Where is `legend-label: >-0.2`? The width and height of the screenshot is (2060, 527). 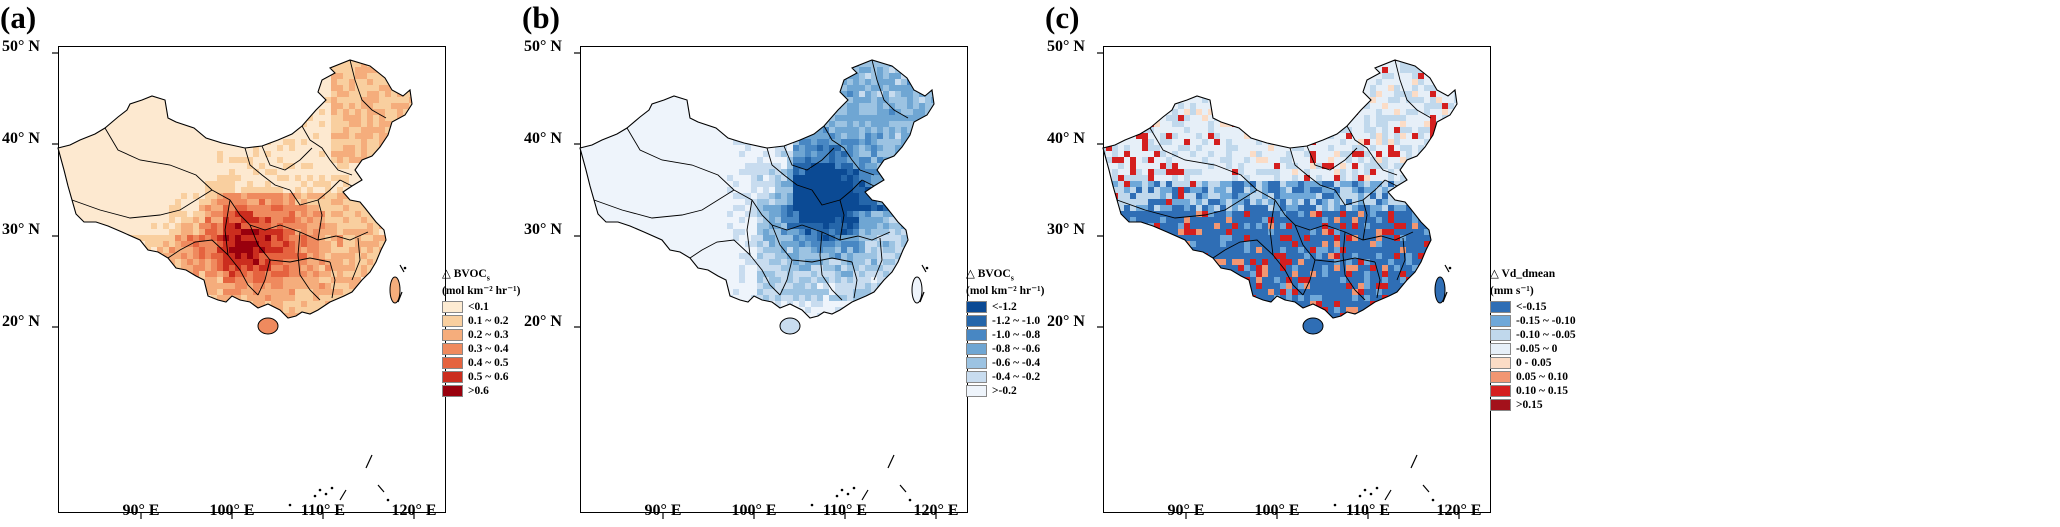 legend-label: >-0.2 is located at coordinates (1004, 391).